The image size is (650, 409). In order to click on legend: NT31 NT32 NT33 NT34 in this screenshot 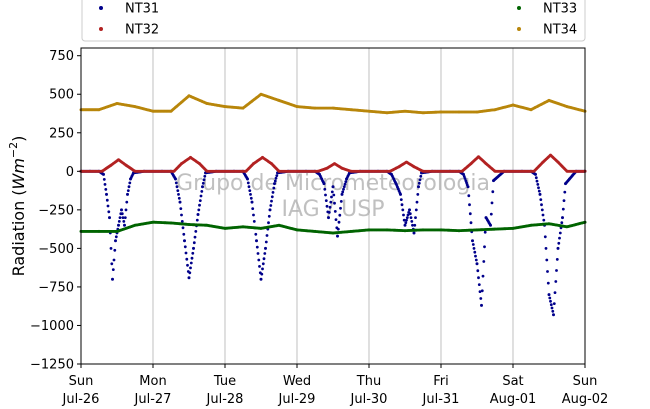, I will do `click(333, 21)`.